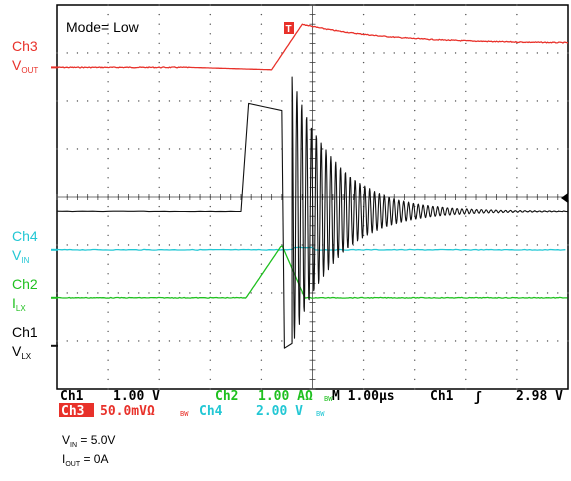 The height and width of the screenshot is (481, 571). I want to click on status-bw-mark-2: BW, so click(184, 414).